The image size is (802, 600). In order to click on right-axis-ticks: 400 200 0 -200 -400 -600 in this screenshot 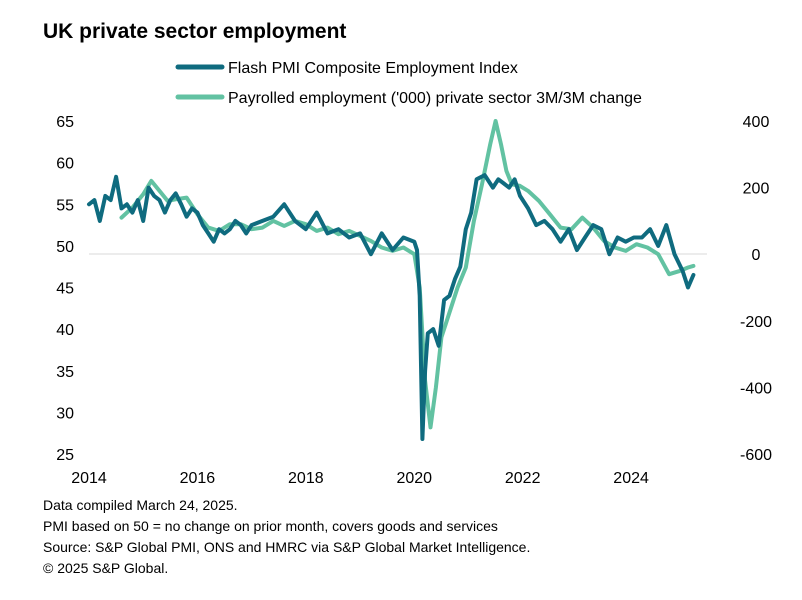, I will do `click(756, 289)`.